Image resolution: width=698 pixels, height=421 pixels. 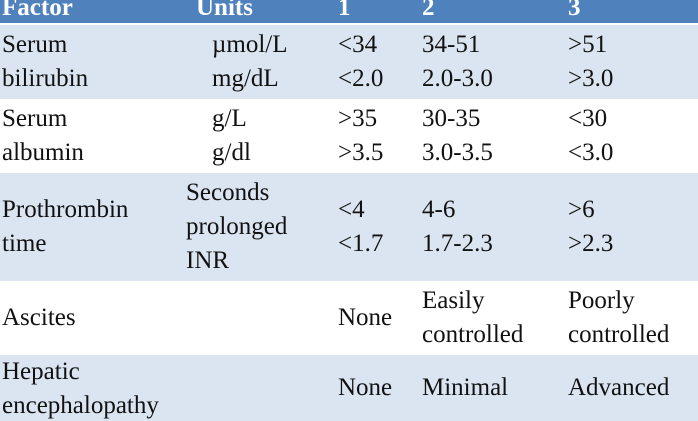 What do you see at coordinates (453, 300) in the screenshot?
I see `cell-text: Easily` at bounding box center [453, 300].